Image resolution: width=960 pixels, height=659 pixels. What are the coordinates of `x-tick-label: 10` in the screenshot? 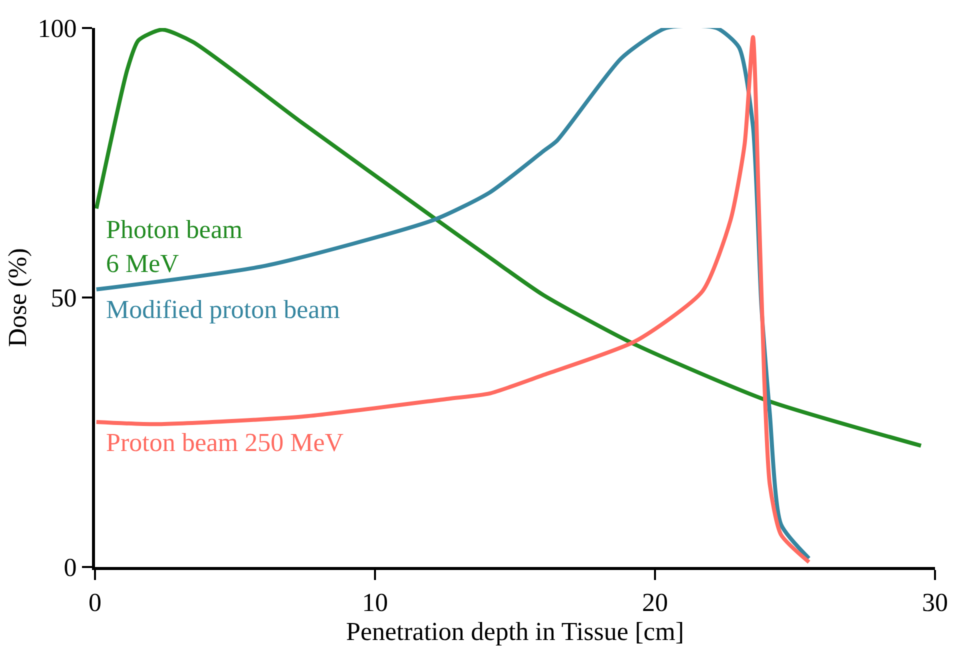 It's located at (375, 603).